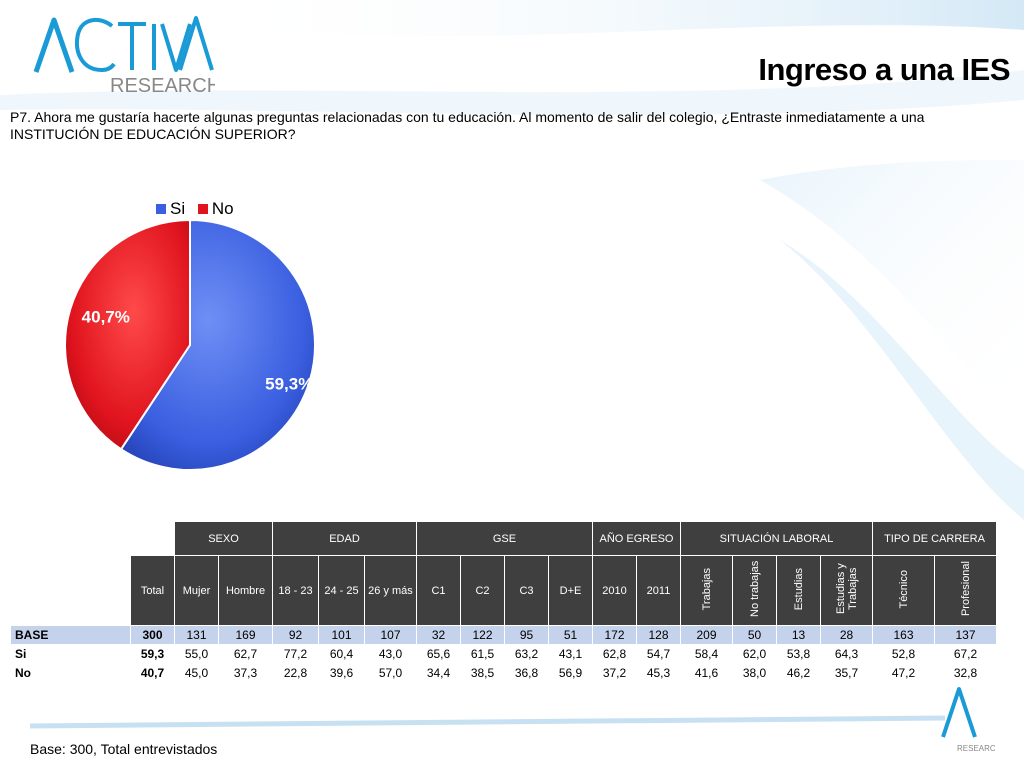 Image resolution: width=1024 pixels, height=768 pixels. What do you see at coordinates (614, 654) in the screenshot?
I see `cell-si-10: 62,8` at bounding box center [614, 654].